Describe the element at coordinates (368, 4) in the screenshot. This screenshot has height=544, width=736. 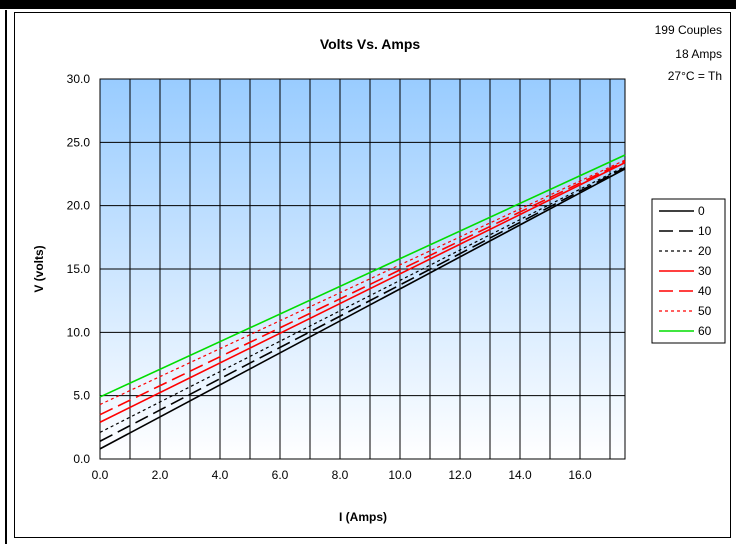
I see `top-border` at that location.